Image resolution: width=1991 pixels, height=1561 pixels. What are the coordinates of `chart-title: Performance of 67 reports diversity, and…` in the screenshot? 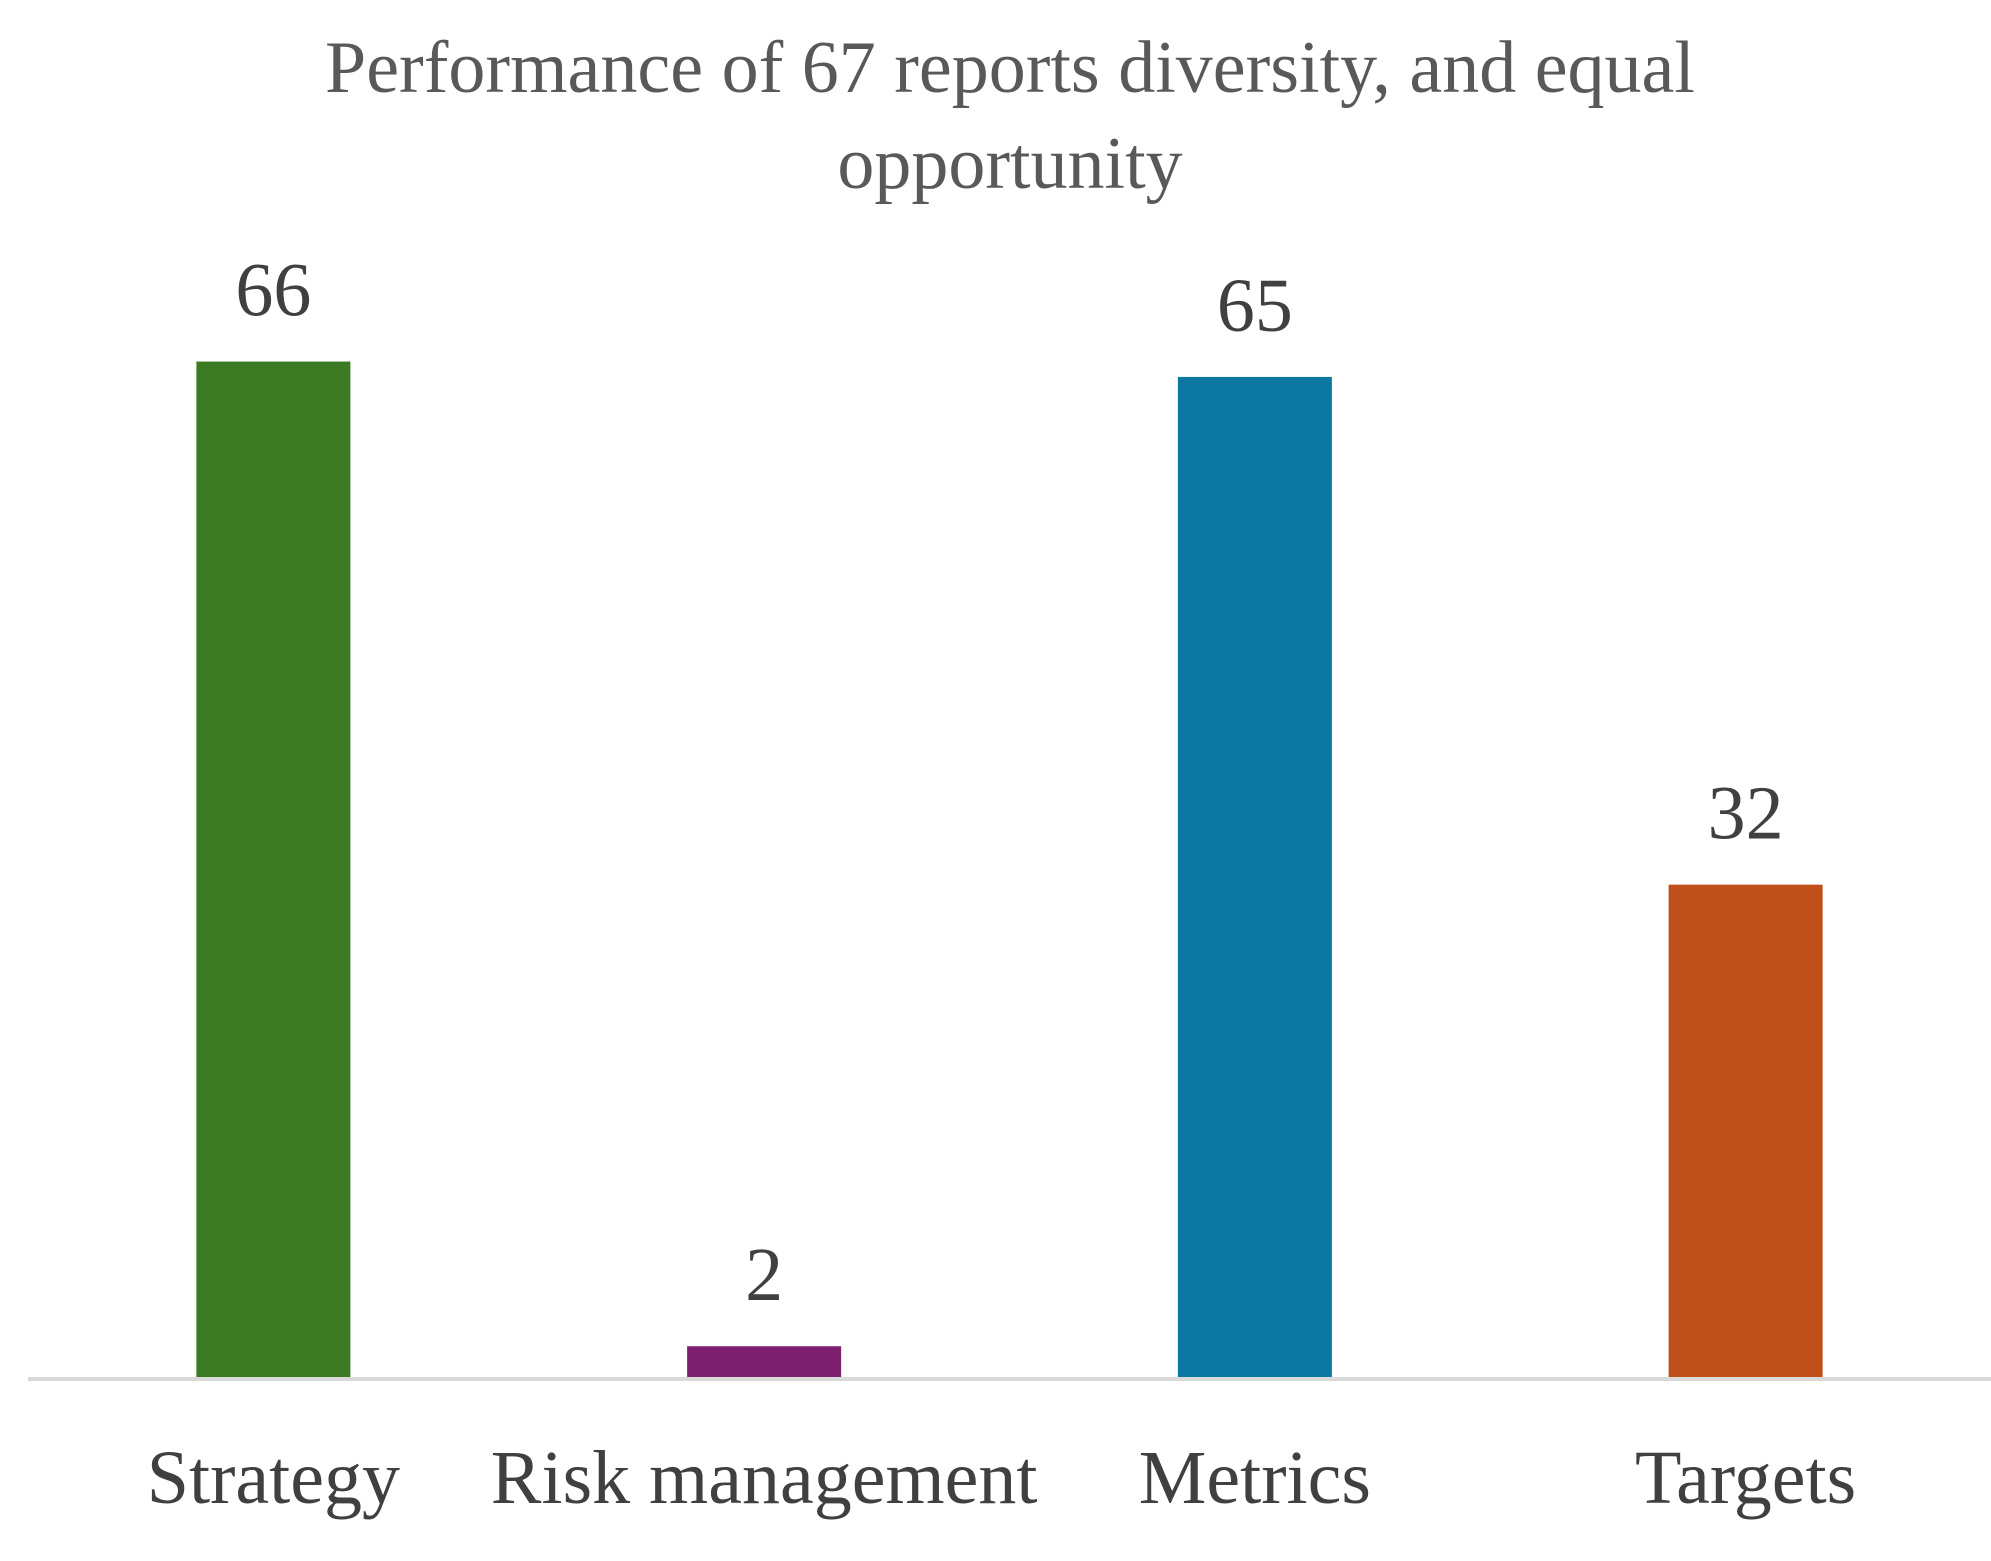 It's located at (1010, 116).